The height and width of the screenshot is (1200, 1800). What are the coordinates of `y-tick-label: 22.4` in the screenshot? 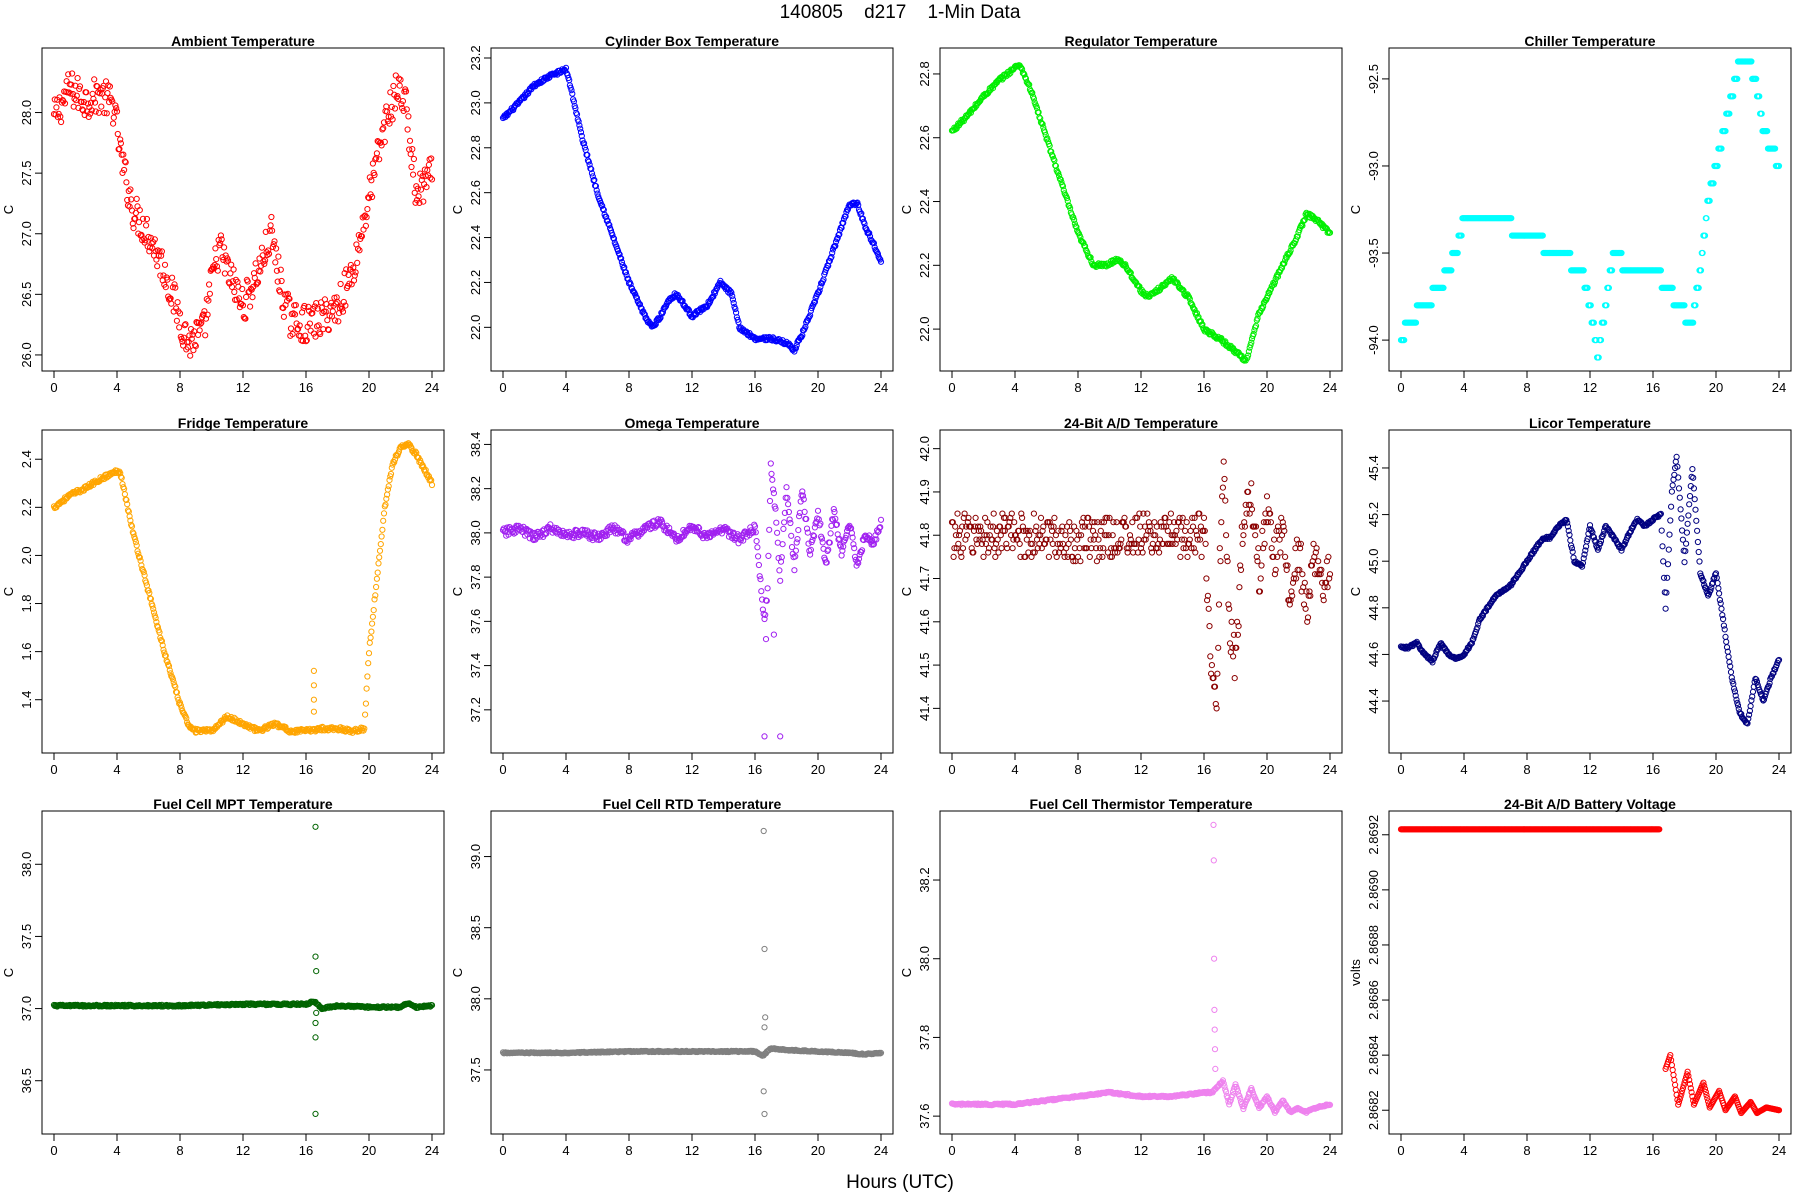 It's located at (475, 237).